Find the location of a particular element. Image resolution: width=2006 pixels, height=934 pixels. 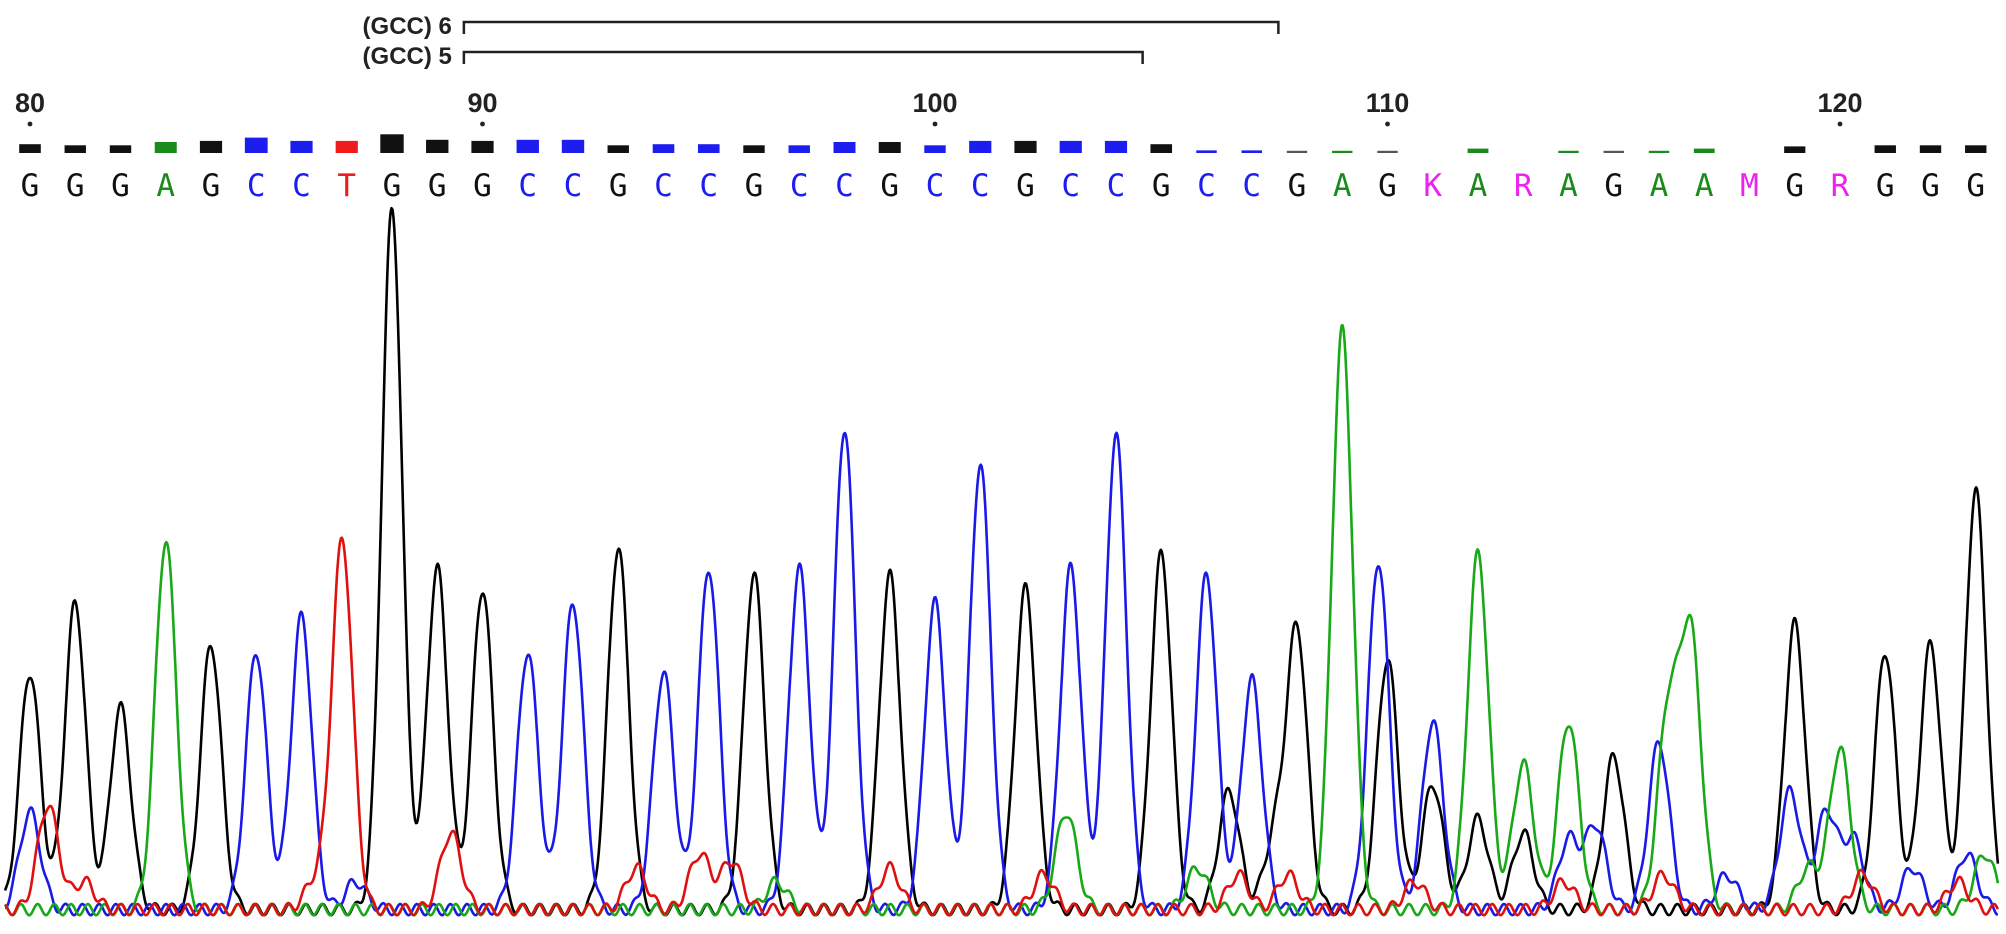

position-ruler: 80 90 100 110 120 is located at coordinates (939, 107).